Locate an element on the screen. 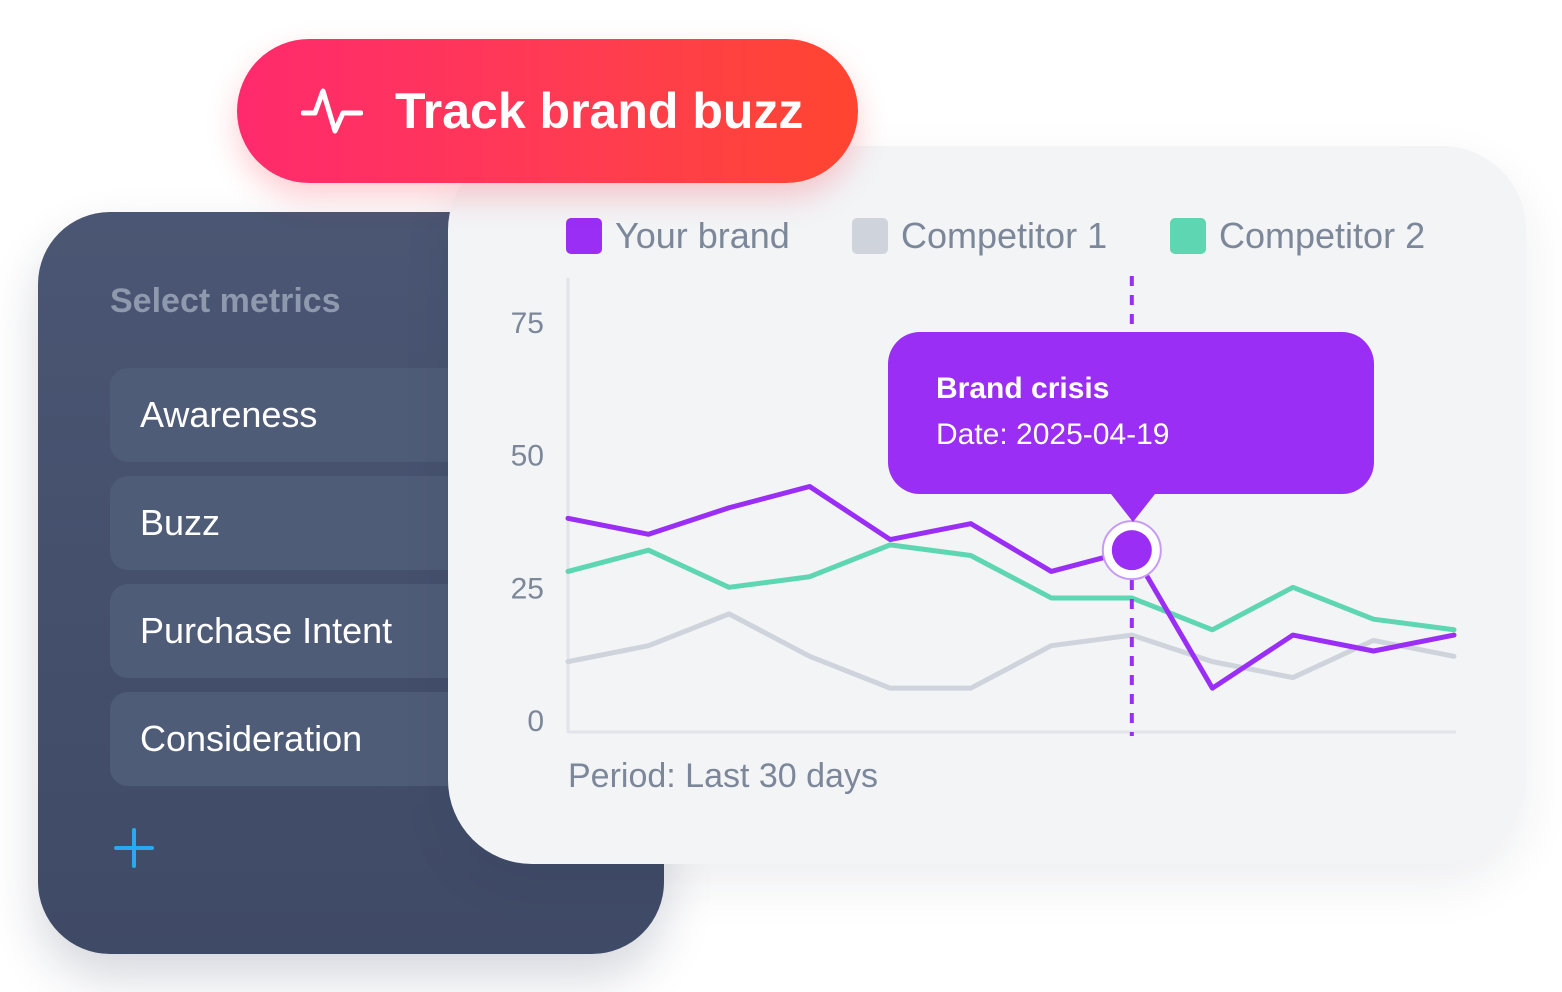  y-tick-label: 50 is located at coordinates (527, 456).